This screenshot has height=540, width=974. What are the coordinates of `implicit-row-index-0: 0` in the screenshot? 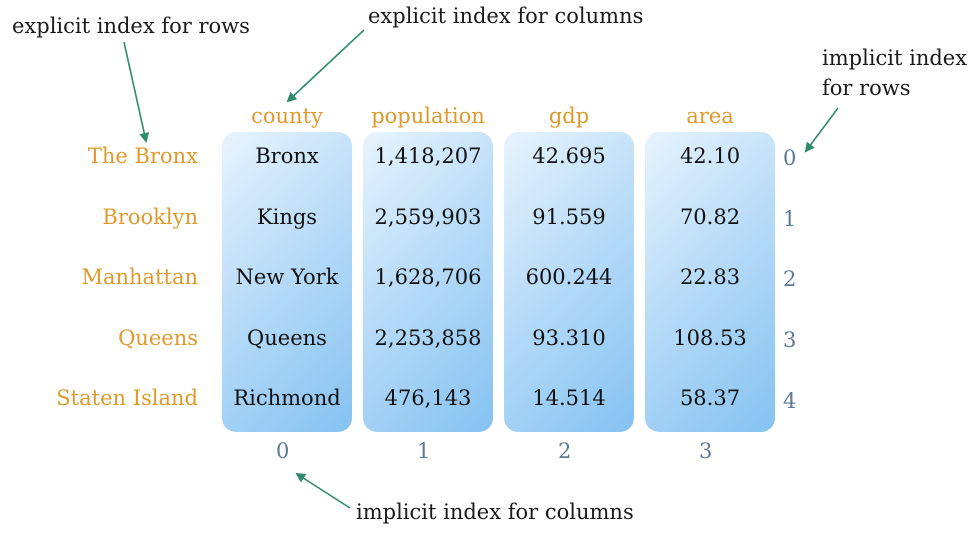 It's located at (790, 158).